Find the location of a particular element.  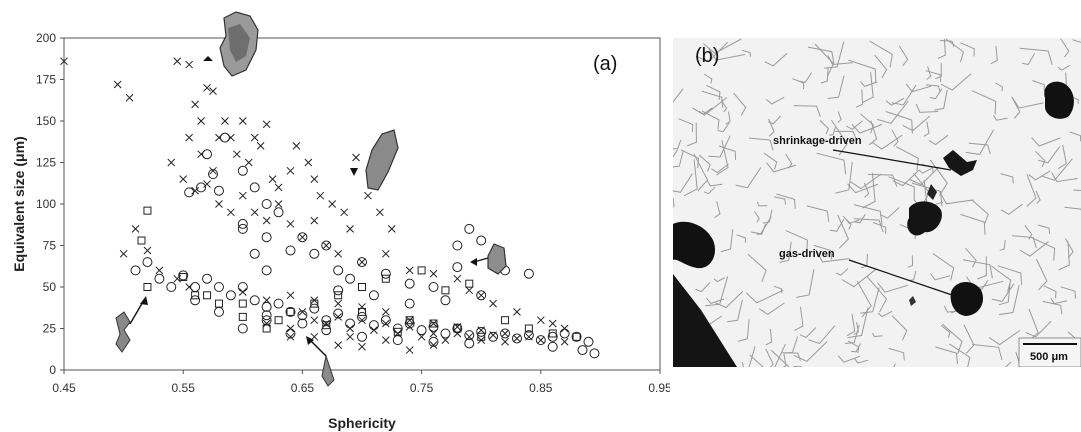

x-tick-label: 0.85 is located at coordinates (541, 388).